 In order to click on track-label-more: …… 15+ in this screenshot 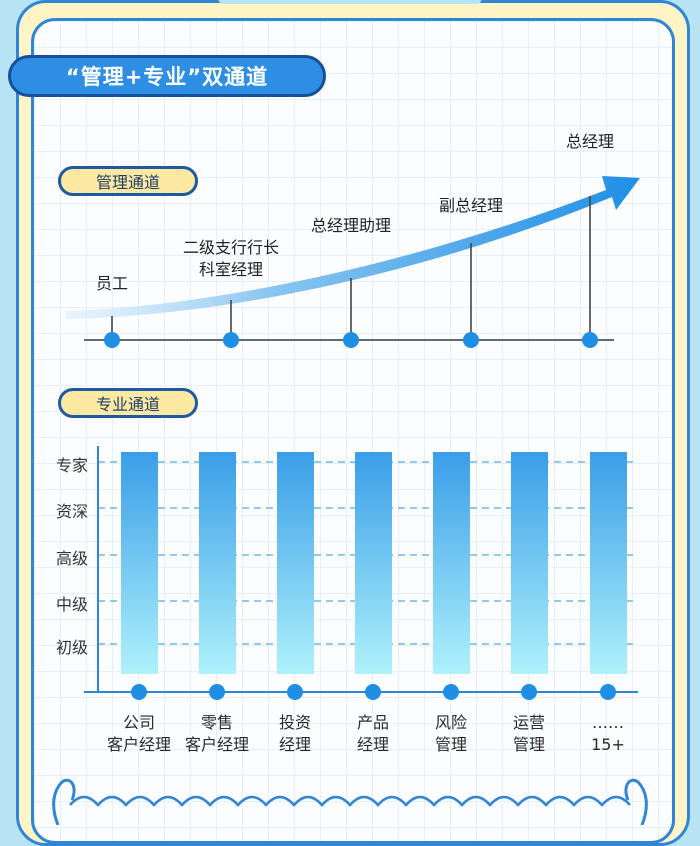, I will do `click(608, 733)`.